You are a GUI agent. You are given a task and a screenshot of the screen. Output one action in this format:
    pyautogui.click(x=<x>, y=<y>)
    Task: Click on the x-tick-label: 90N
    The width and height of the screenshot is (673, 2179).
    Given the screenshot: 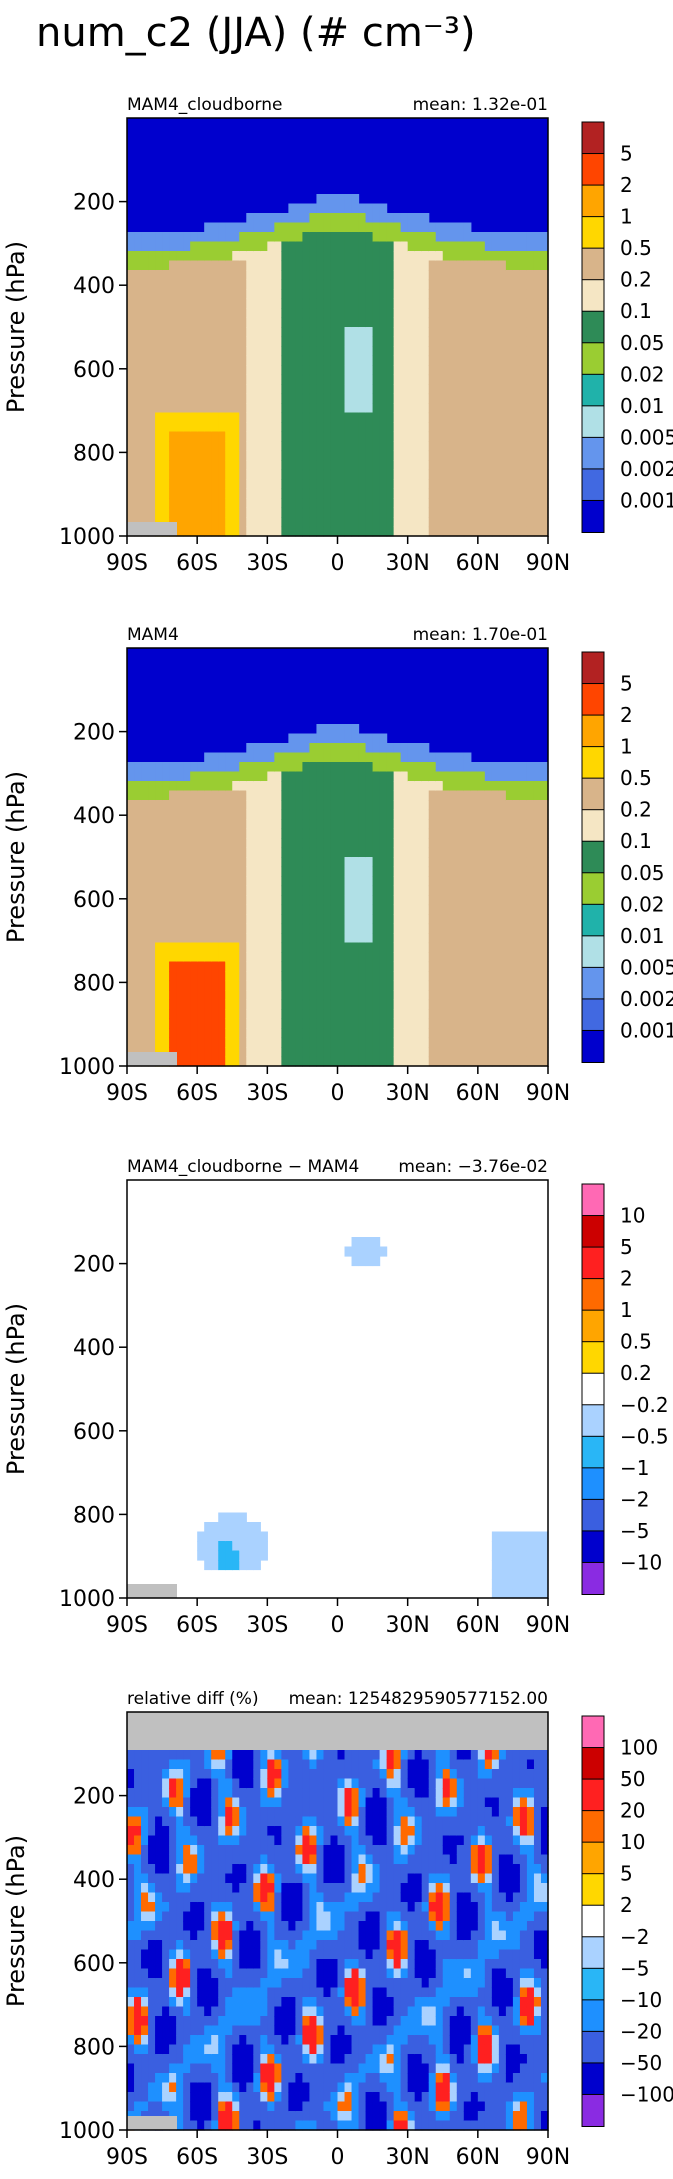 What is the action you would take?
    pyautogui.click(x=548, y=1625)
    